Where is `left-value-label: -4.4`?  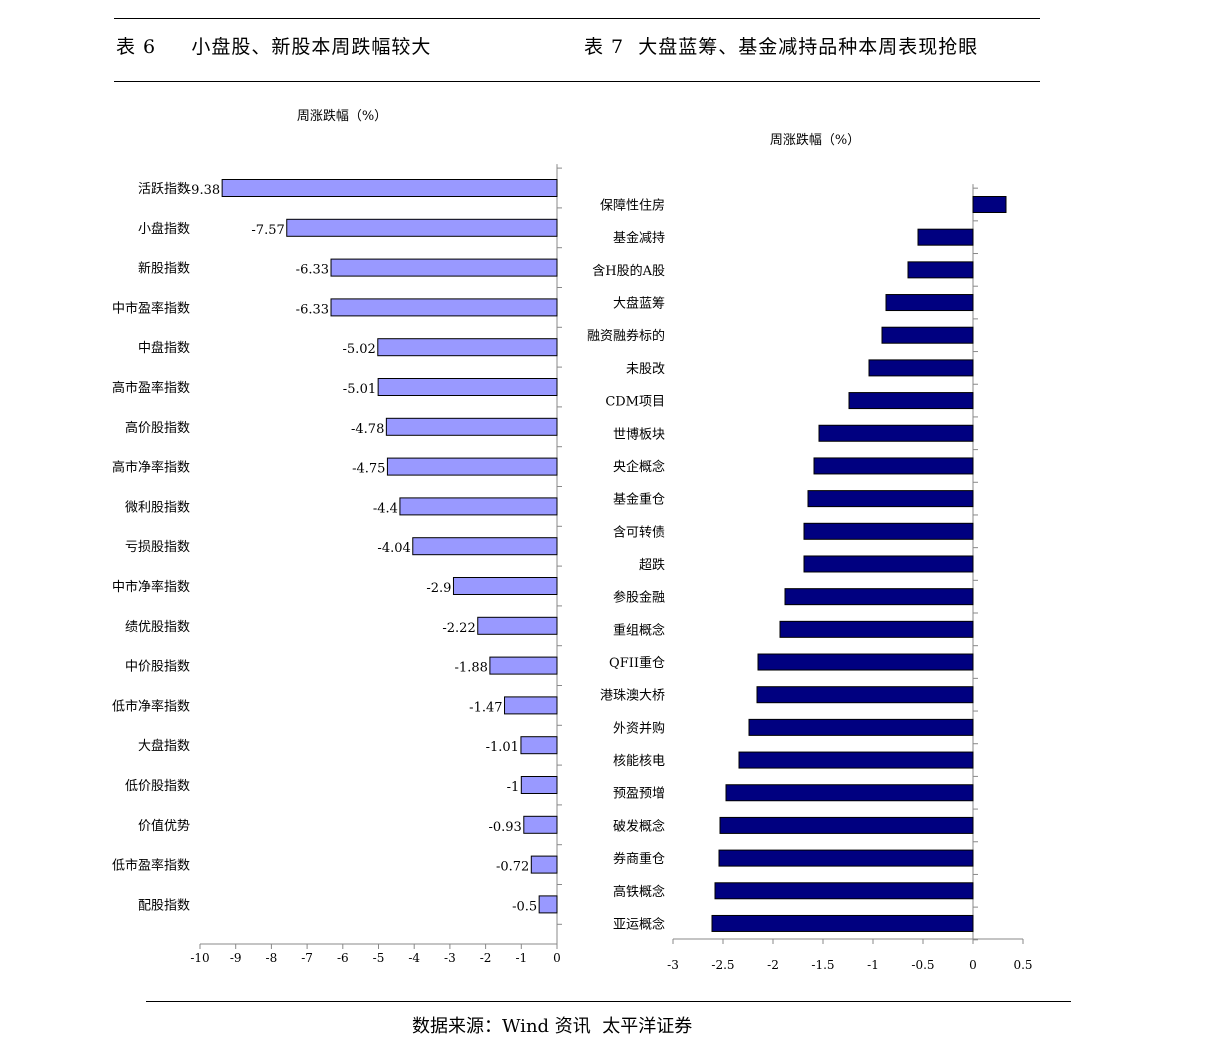
left-value-label: -4.4 is located at coordinates (385, 508).